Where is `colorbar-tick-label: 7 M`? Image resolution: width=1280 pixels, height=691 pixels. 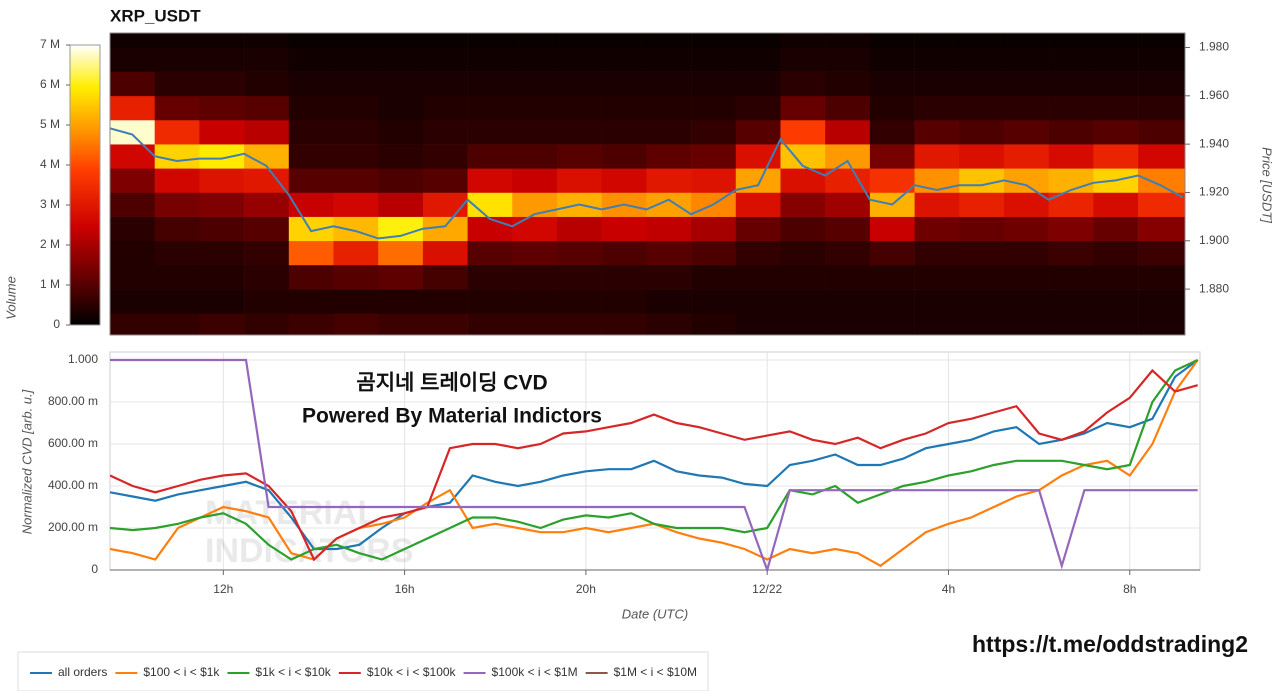 colorbar-tick-label: 7 M is located at coordinates (50, 44).